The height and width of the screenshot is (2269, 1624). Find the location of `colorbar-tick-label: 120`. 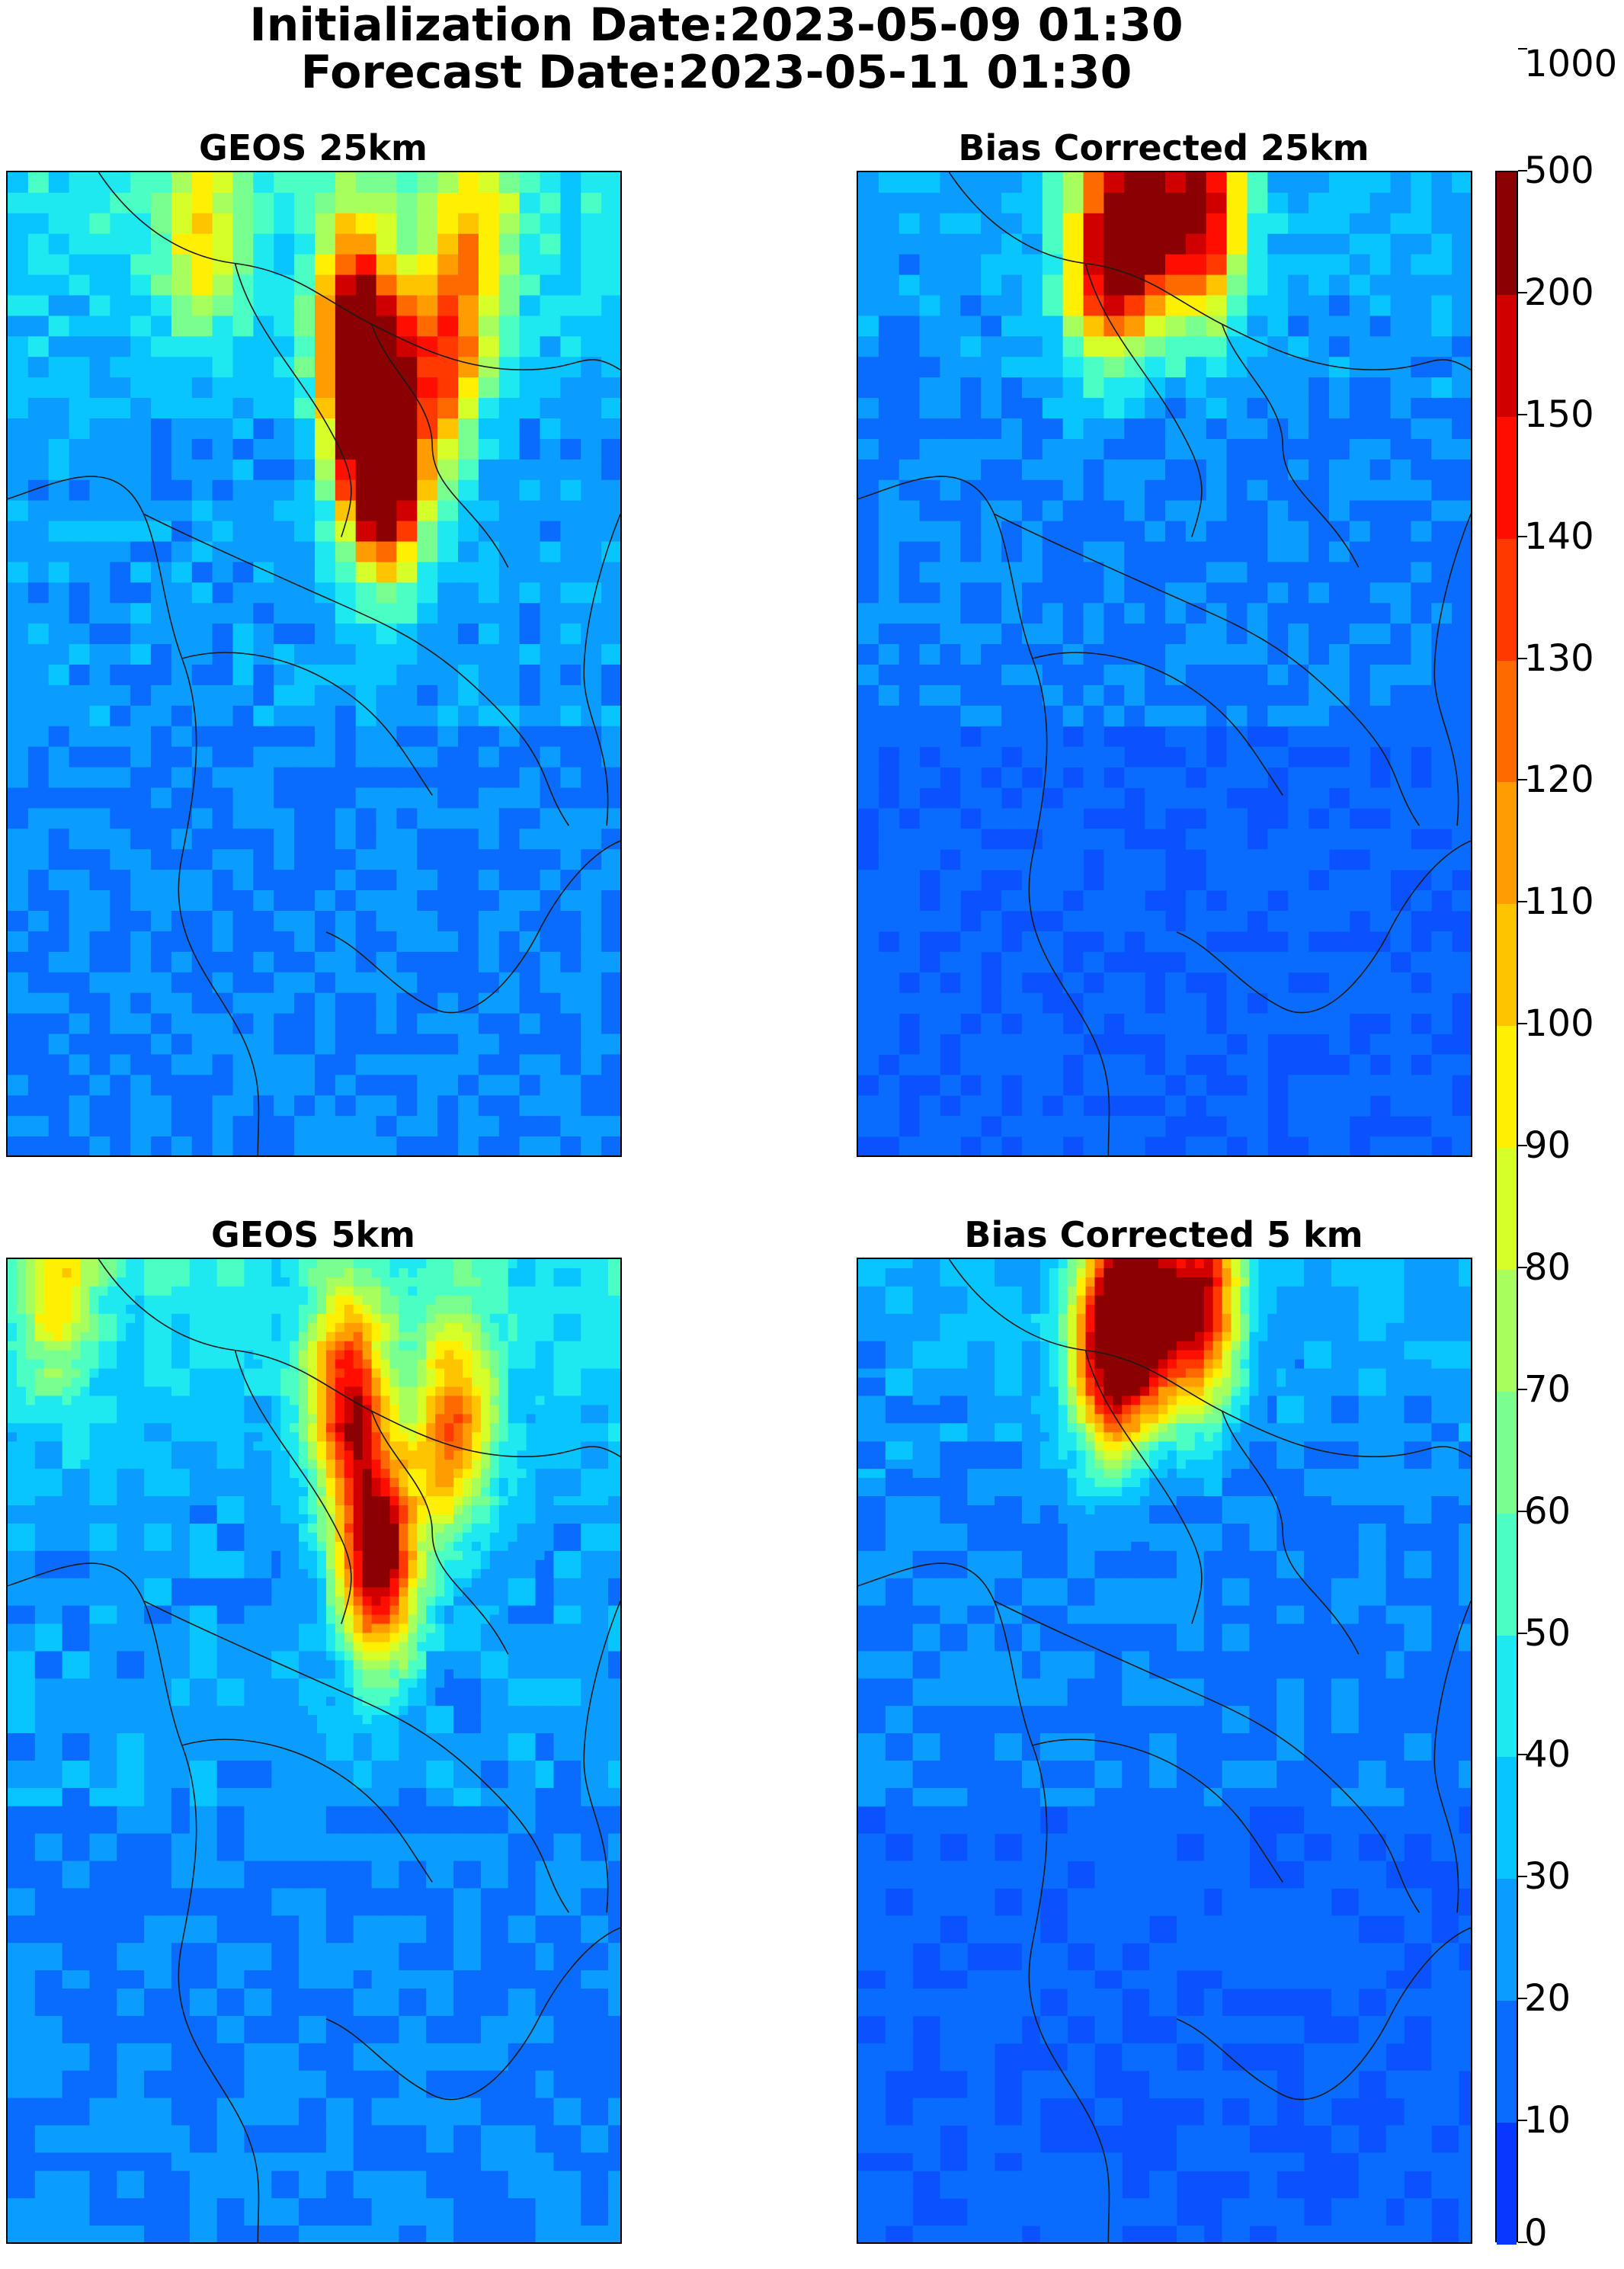

colorbar-tick-label: 120 is located at coordinates (1559, 780).